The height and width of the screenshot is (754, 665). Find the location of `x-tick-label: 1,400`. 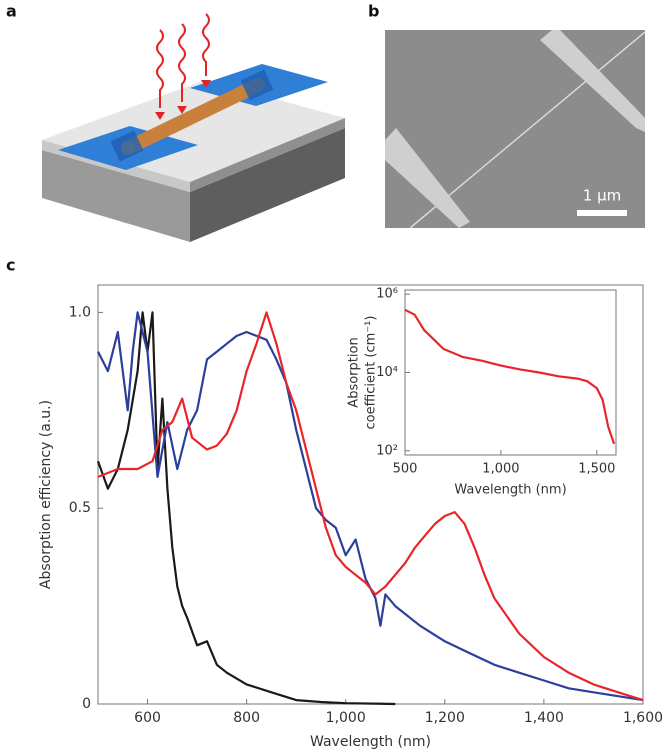

x-tick-label: 1,400 is located at coordinates (544, 718).